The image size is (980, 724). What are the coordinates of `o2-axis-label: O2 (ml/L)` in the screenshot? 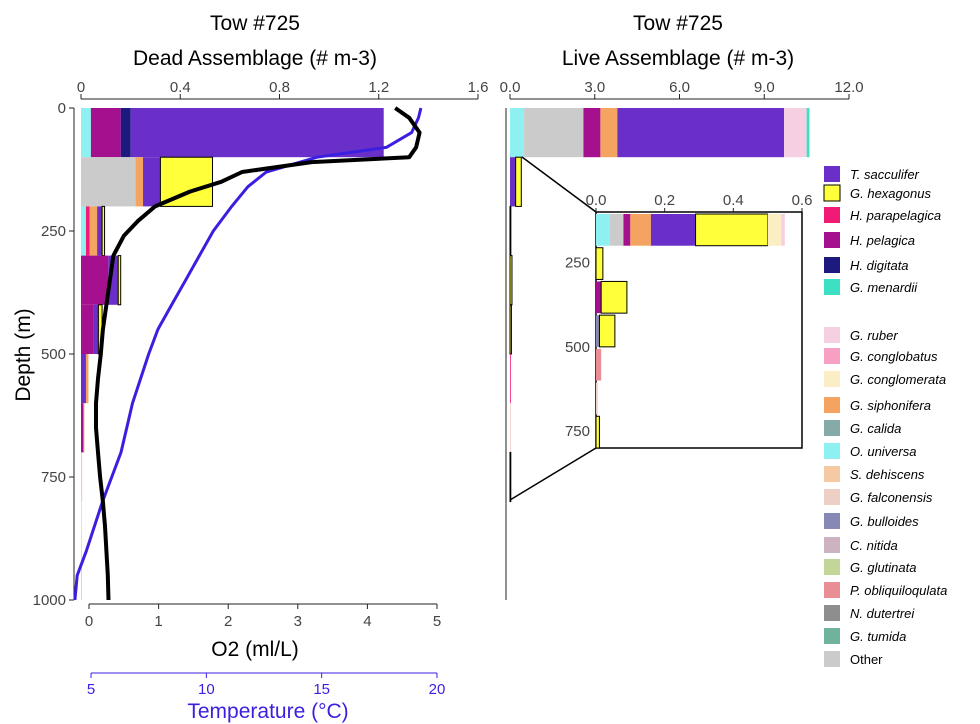 It's located at (255, 649).